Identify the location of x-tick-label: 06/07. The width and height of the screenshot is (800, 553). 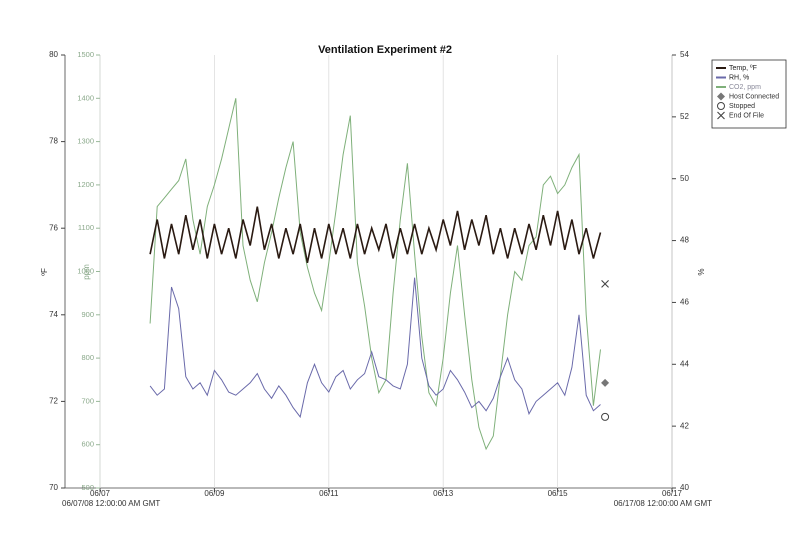
(100, 493).